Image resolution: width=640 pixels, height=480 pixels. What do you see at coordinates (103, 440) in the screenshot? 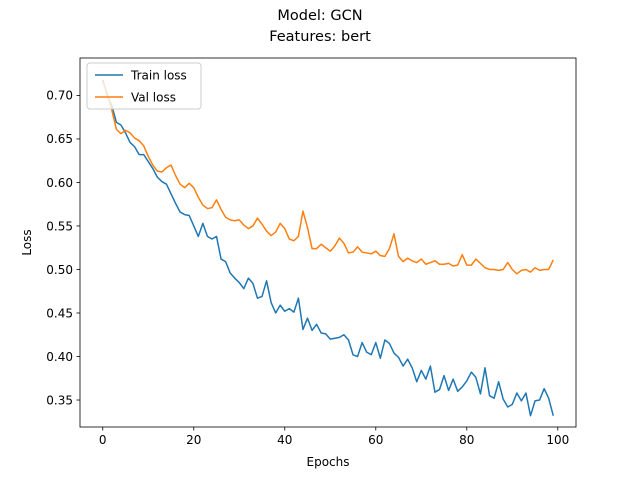
I see `x-tick-label: 0` at bounding box center [103, 440].